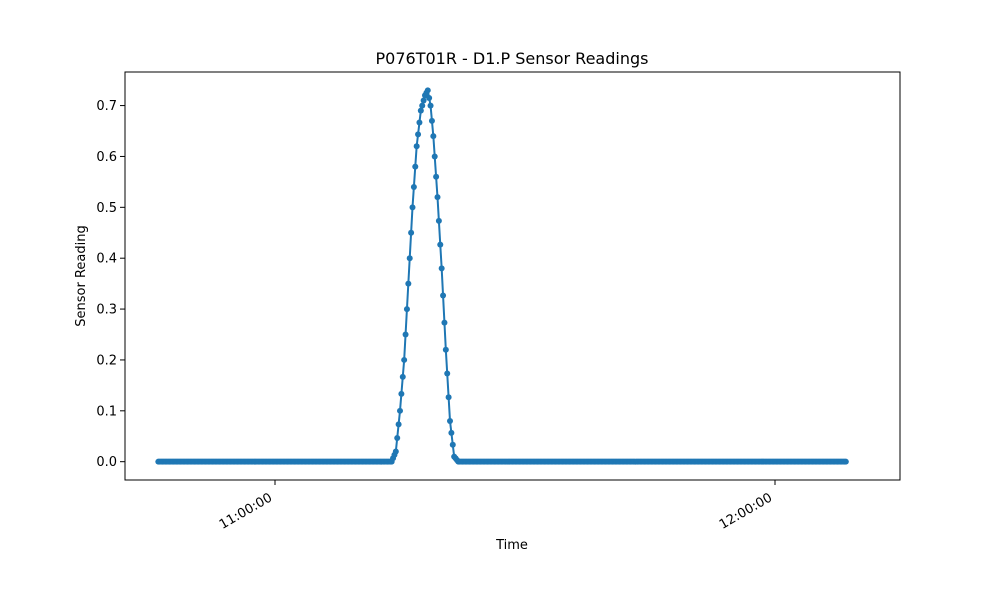 This screenshot has width=1000, height=600. What do you see at coordinates (246, 511) in the screenshot?
I see `x-tick-label: 11:00:00` at bounding box center [246, 511].